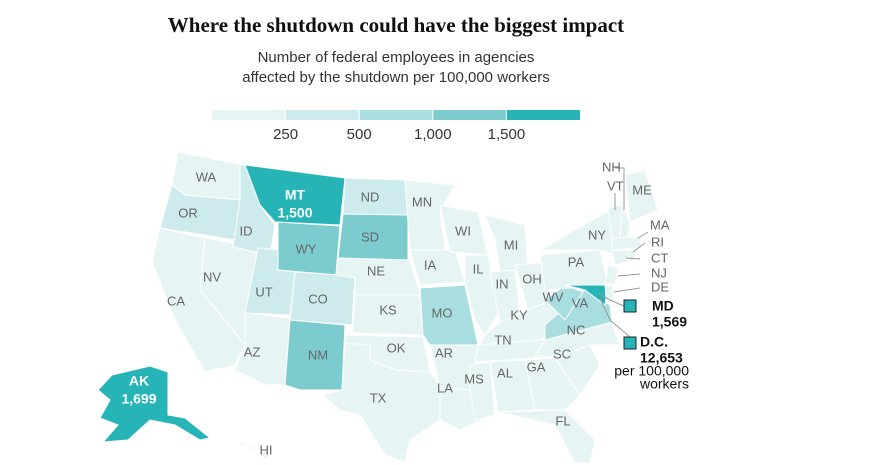 The image size is (895, 465). Describe the element at coordinates (445, 387) in the screenshot. I see `state-label: LA` at that location.